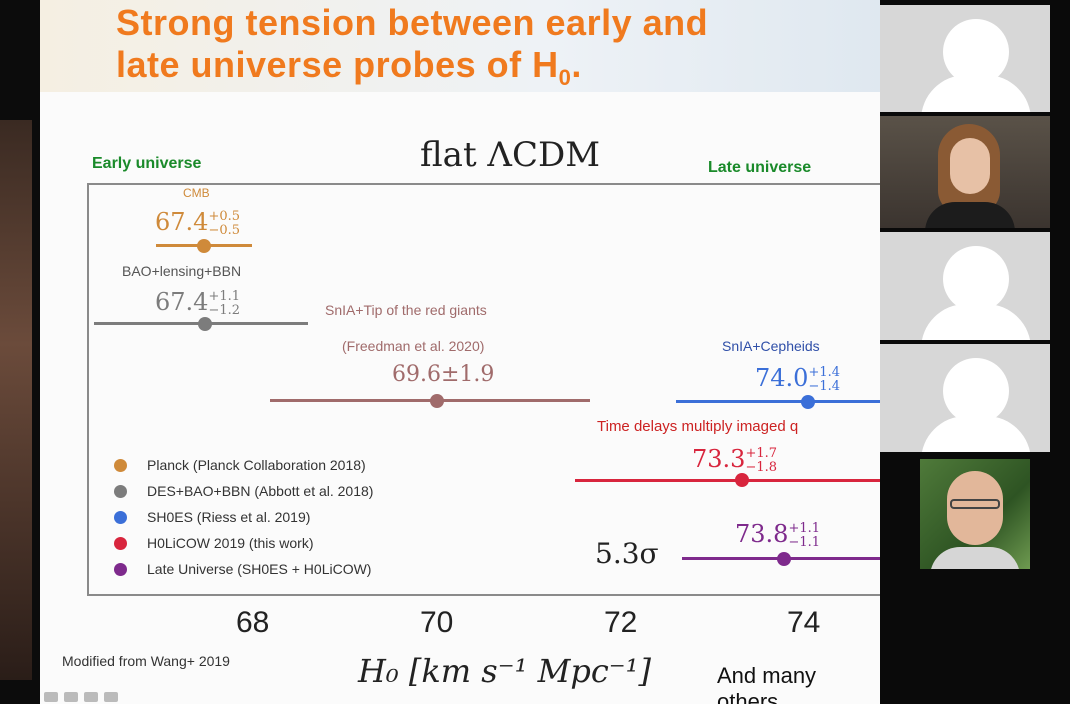 This screenshot has height=704, width=1070. Describe the element at coordinates (406, 310) in the screenshot. I see `trgb-label: SnIA+Tip of the red giants` at that location.